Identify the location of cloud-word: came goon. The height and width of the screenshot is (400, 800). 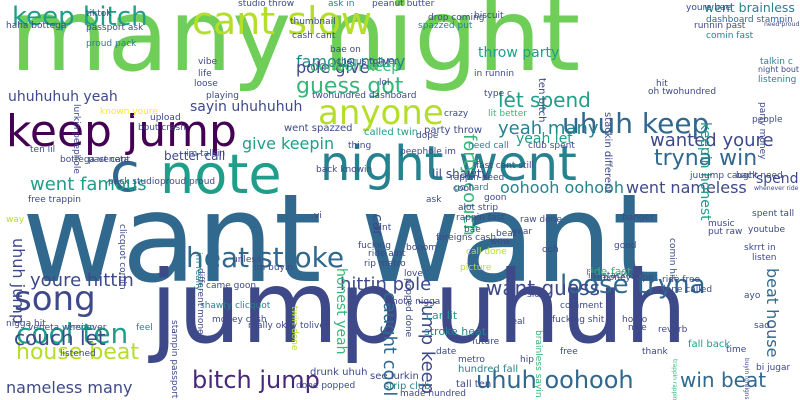
(231, 286).